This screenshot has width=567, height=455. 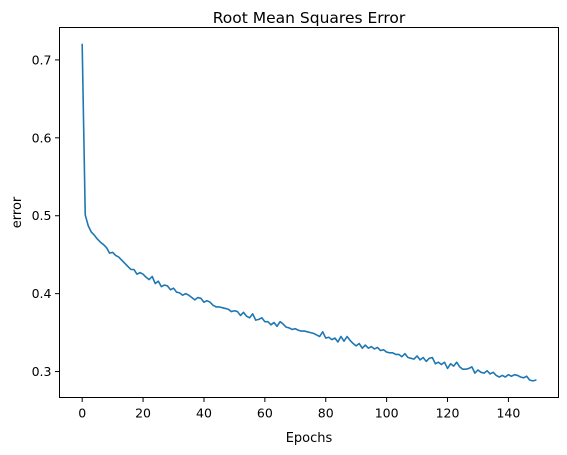 I want to click on y-axis-label: error, so click(x=17, y=212).